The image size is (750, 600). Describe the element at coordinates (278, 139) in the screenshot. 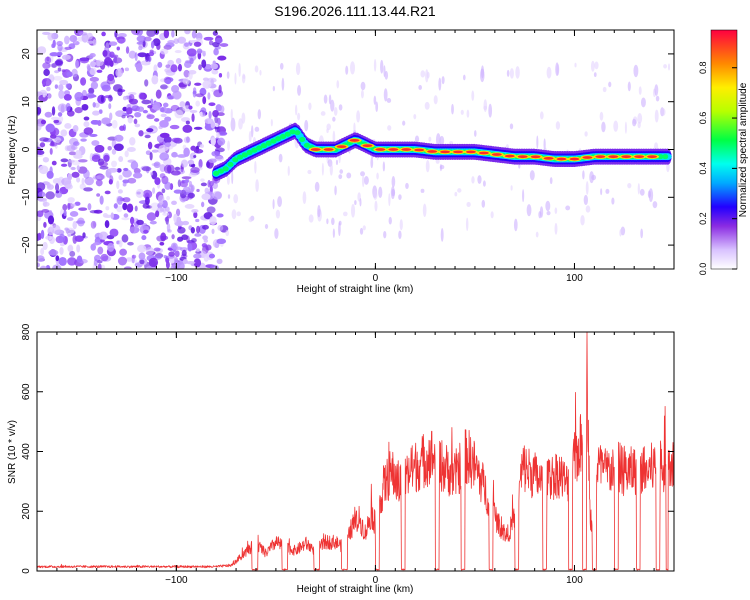

I see `ridge-green` at that location.